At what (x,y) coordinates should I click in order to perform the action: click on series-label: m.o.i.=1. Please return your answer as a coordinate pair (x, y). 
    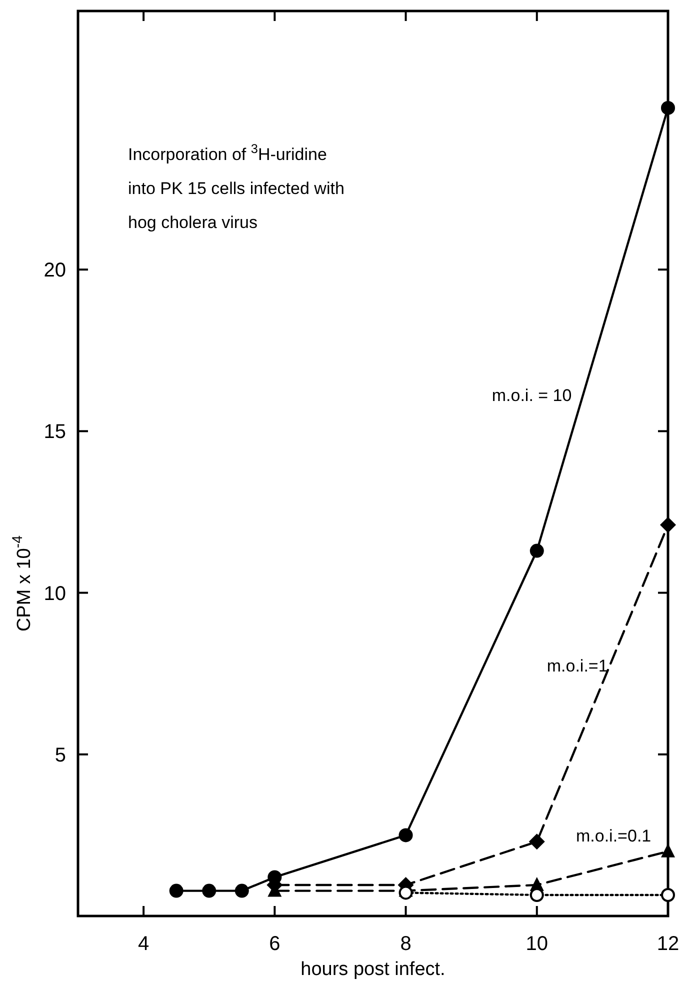
    Looking at the image, I should click on (577, 666).